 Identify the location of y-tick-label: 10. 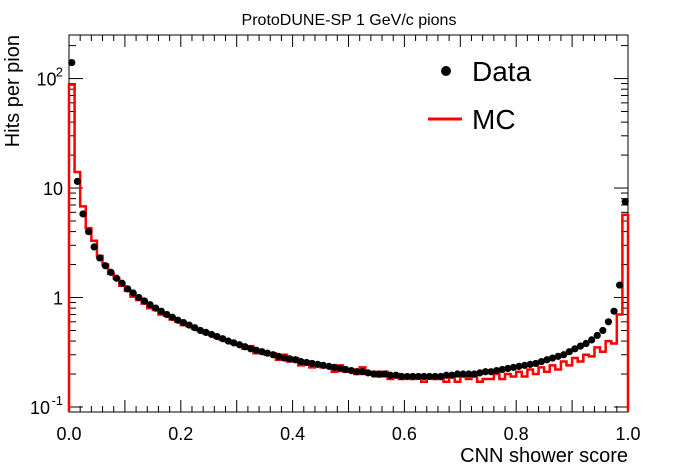
(53, 189).